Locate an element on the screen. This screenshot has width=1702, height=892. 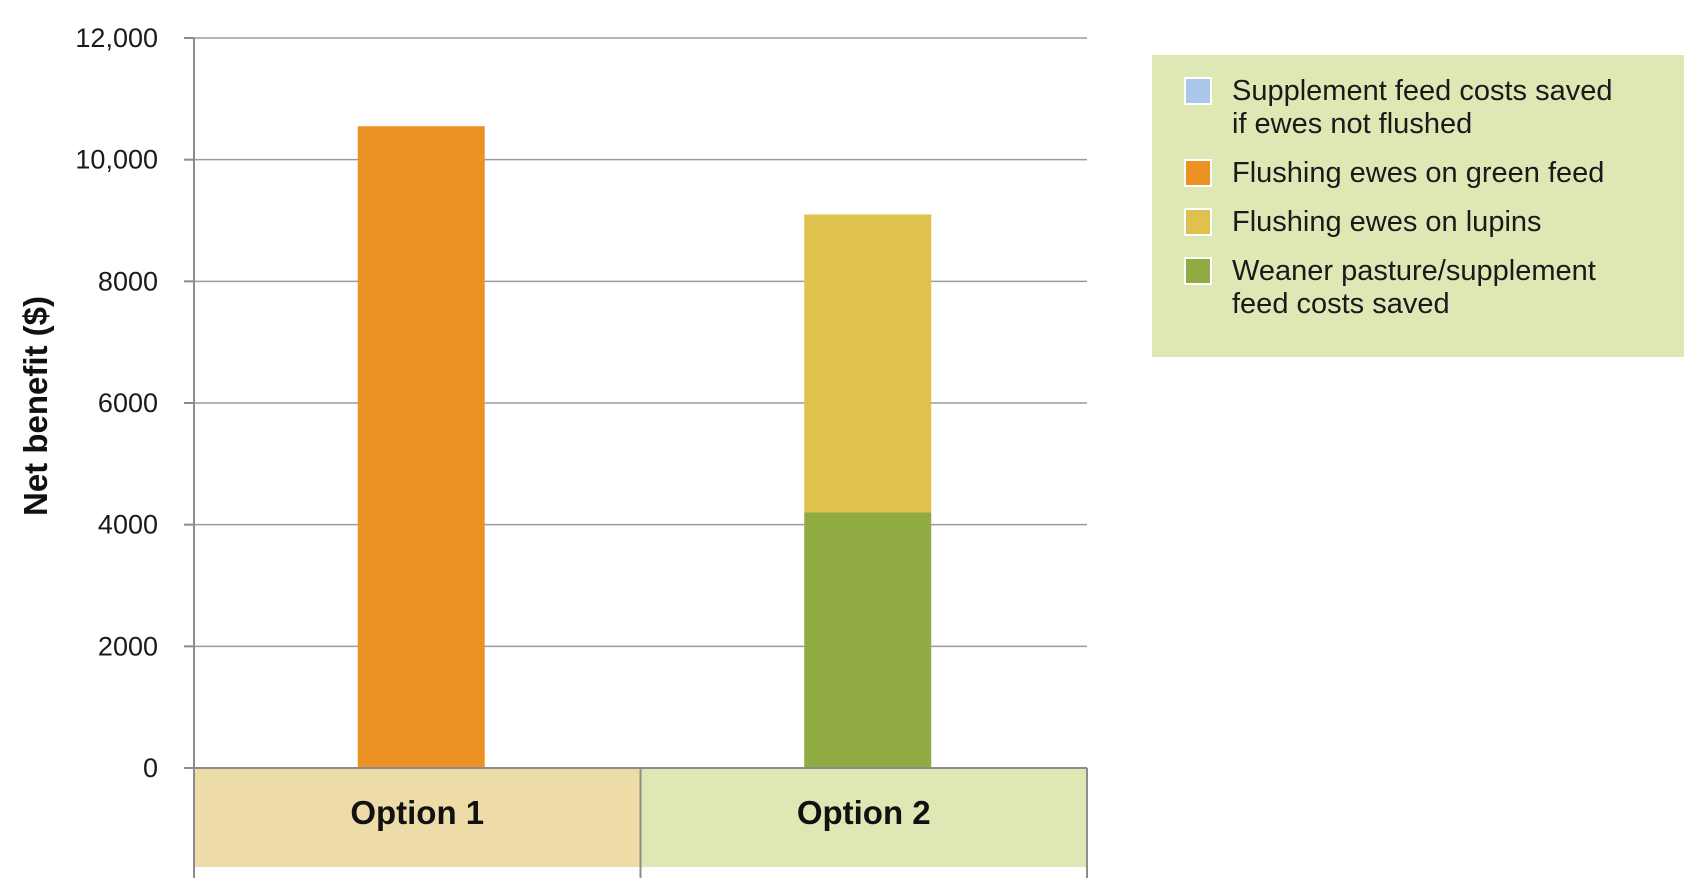
y-tick-labels: 0 2000 4000 6000 8000 10,000 12,000 is located at coordinates (116, 403).